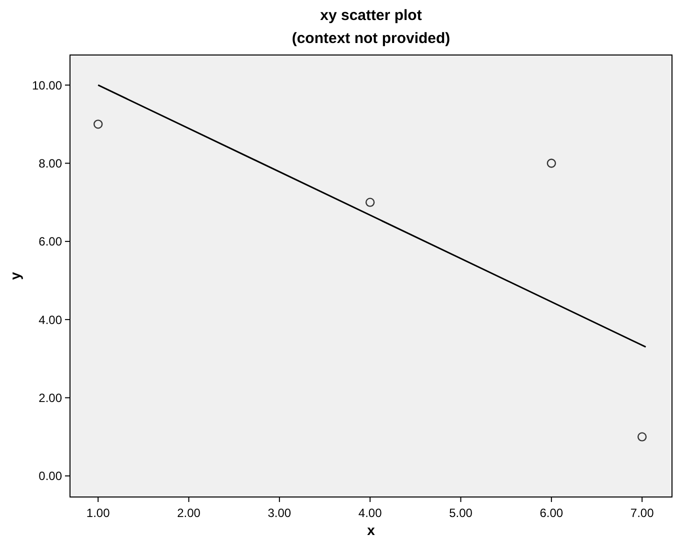 The width and height of the screenshot is (682, 550). Describe the element at coordinates (50, 319) in the screenshot. I see `y-tick-label: 4.00` at that location.